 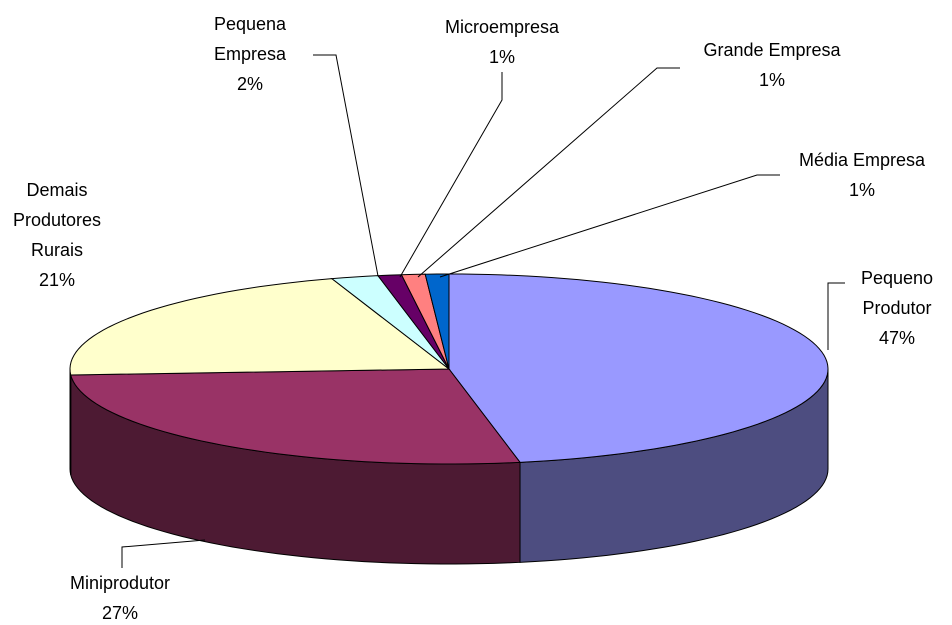 What do you see at coordinates (897, 338) in the screenshot?
I see `percent-label: 47%` at bounding box center [897, 338].